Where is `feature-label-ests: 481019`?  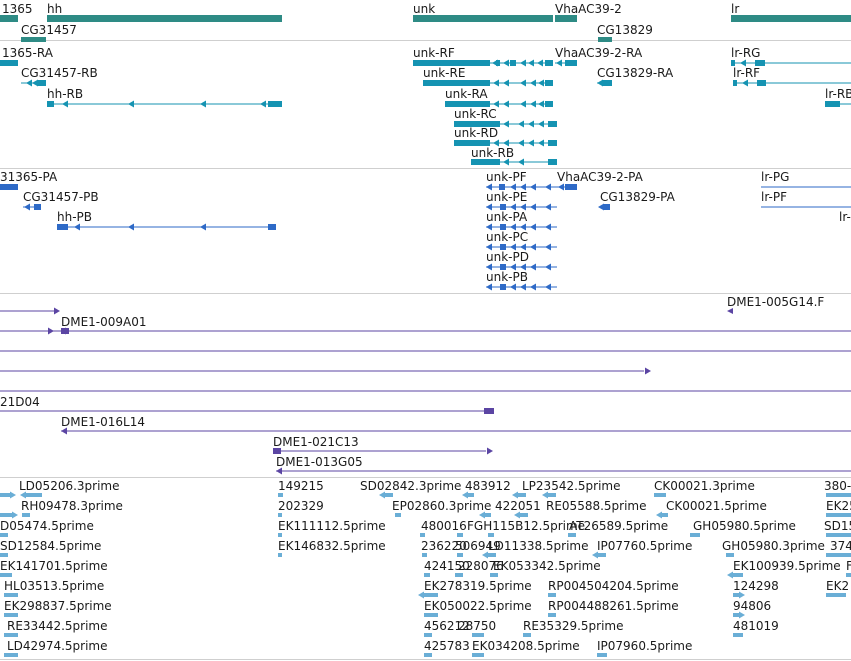
feature-label-ests: 481019 is located at coordinates (756, 626).